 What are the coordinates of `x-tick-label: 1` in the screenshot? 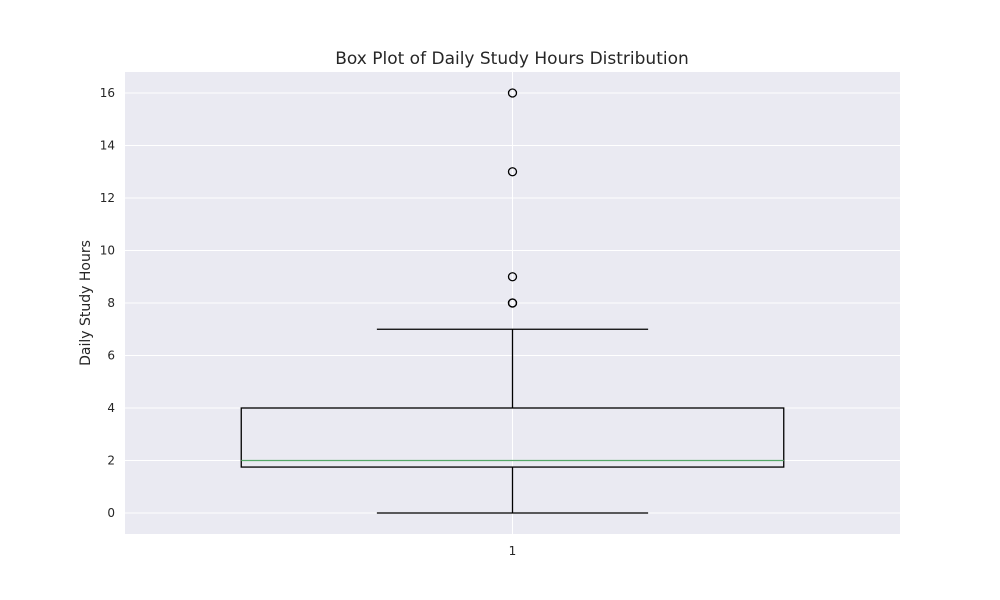 It's located at (513, 551).